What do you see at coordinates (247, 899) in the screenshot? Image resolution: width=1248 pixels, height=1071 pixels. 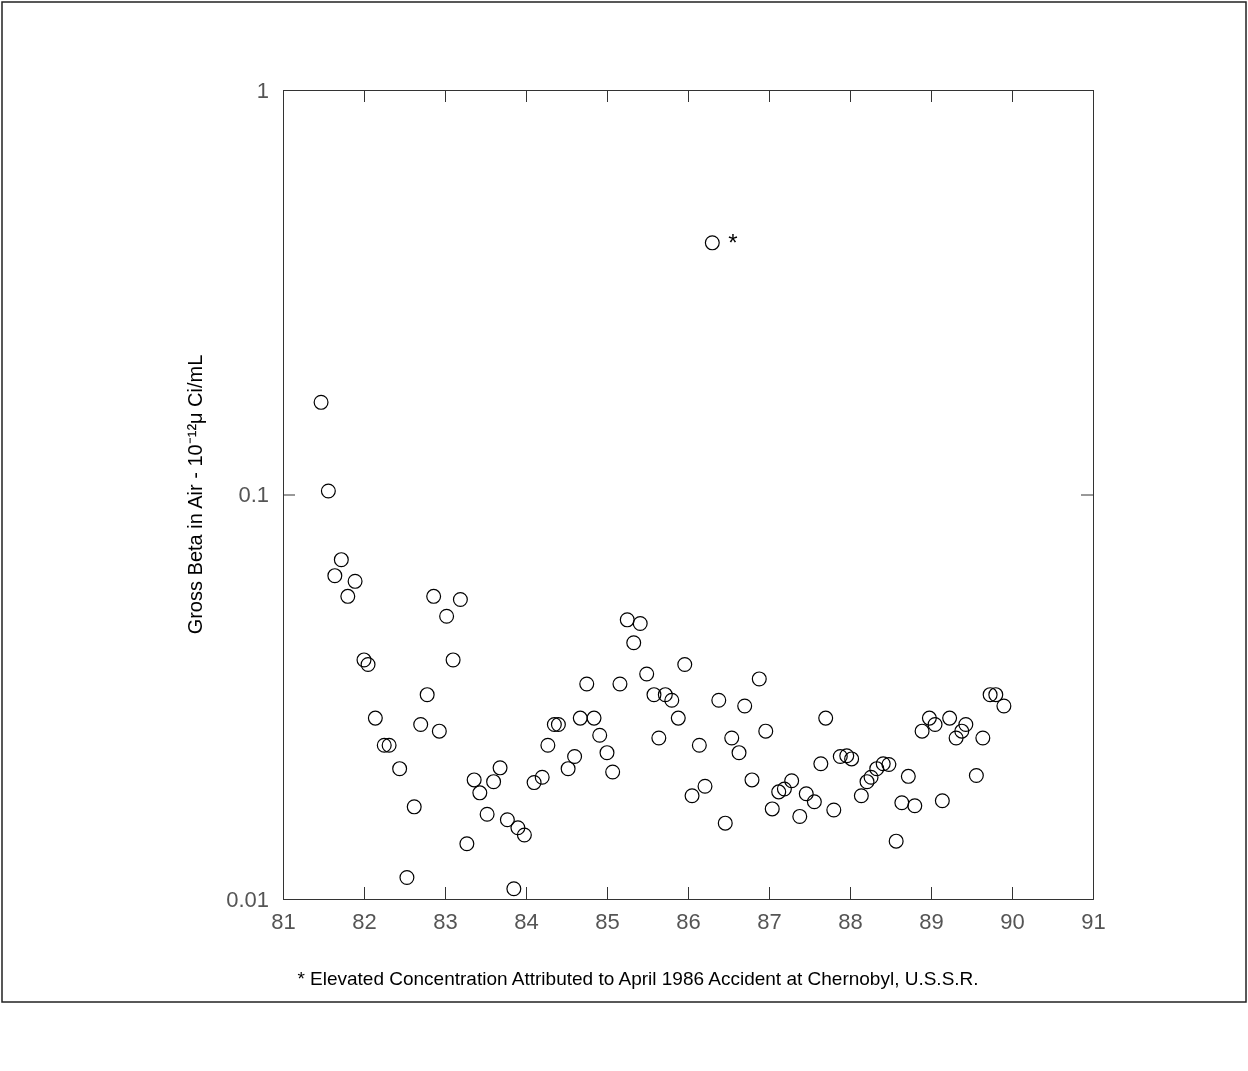 I see `y-tick-label: 0.01` at bounding box center [247, 899].